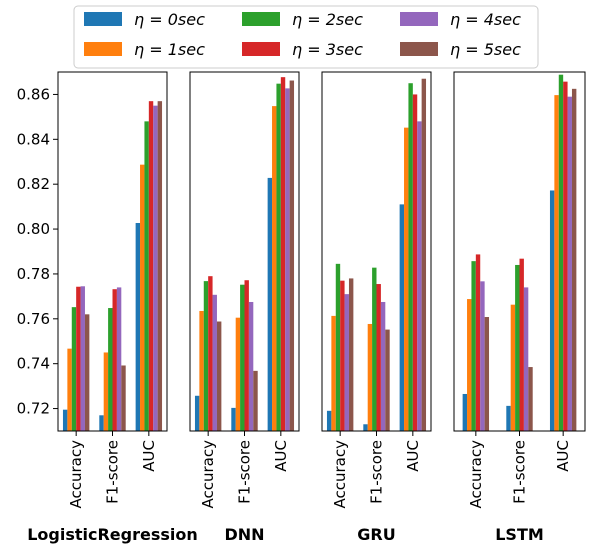 Image resolution: width=598 pixels, height=552 pixels. What do you see at coordinates (251, 366) in the screenshot?
I see `bar-dnn-f1-score-s4` at bounding box center [251, 366].